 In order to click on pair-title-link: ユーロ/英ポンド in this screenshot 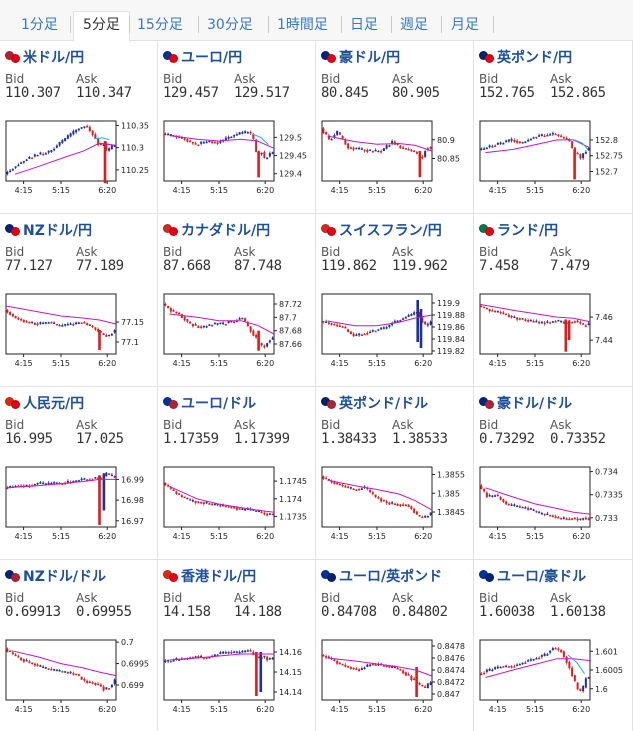, I will do `click(381, 576)`.